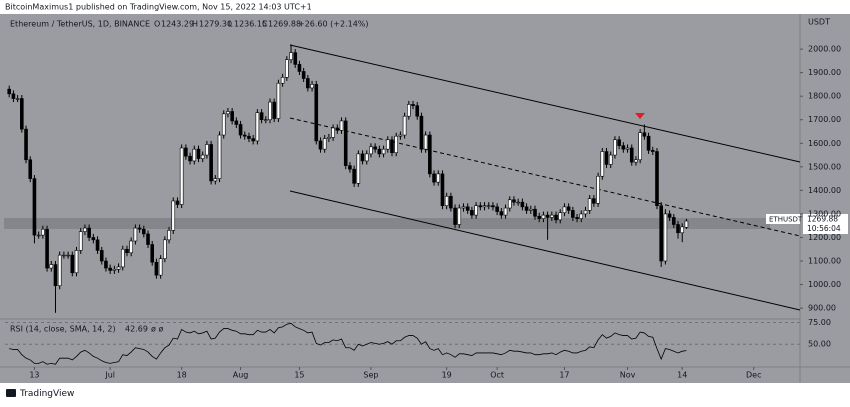 This screenshot has width=850, height=407. I want to click on y-tick-label: 1000.00, so click(824, 284).